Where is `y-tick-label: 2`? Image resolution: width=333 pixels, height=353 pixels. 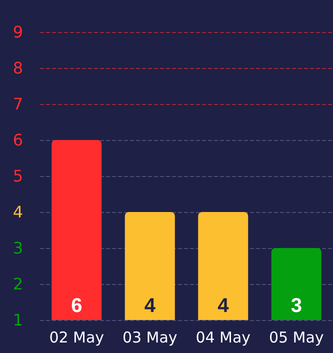 y-tick-label: 2 is located at coordinates (18, 284).